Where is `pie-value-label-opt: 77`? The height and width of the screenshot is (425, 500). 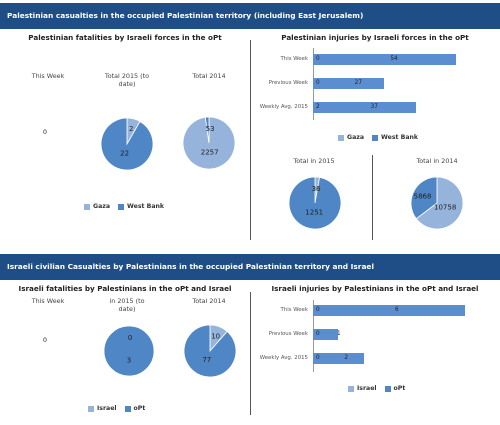 pie-value-label-opt: 77 is located at coordinates (206, 360).